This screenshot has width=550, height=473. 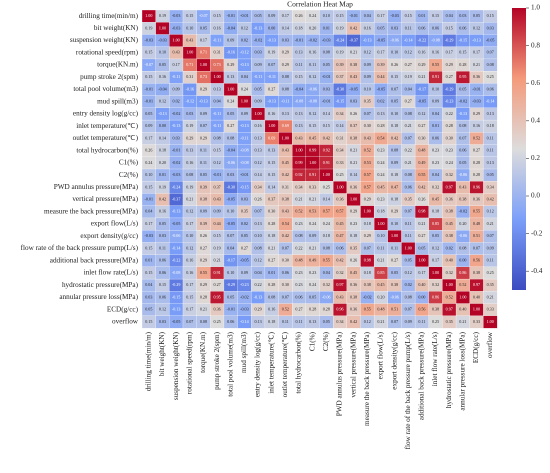 I want to click on cell-label: -0.15, so click(x=340, y=101).